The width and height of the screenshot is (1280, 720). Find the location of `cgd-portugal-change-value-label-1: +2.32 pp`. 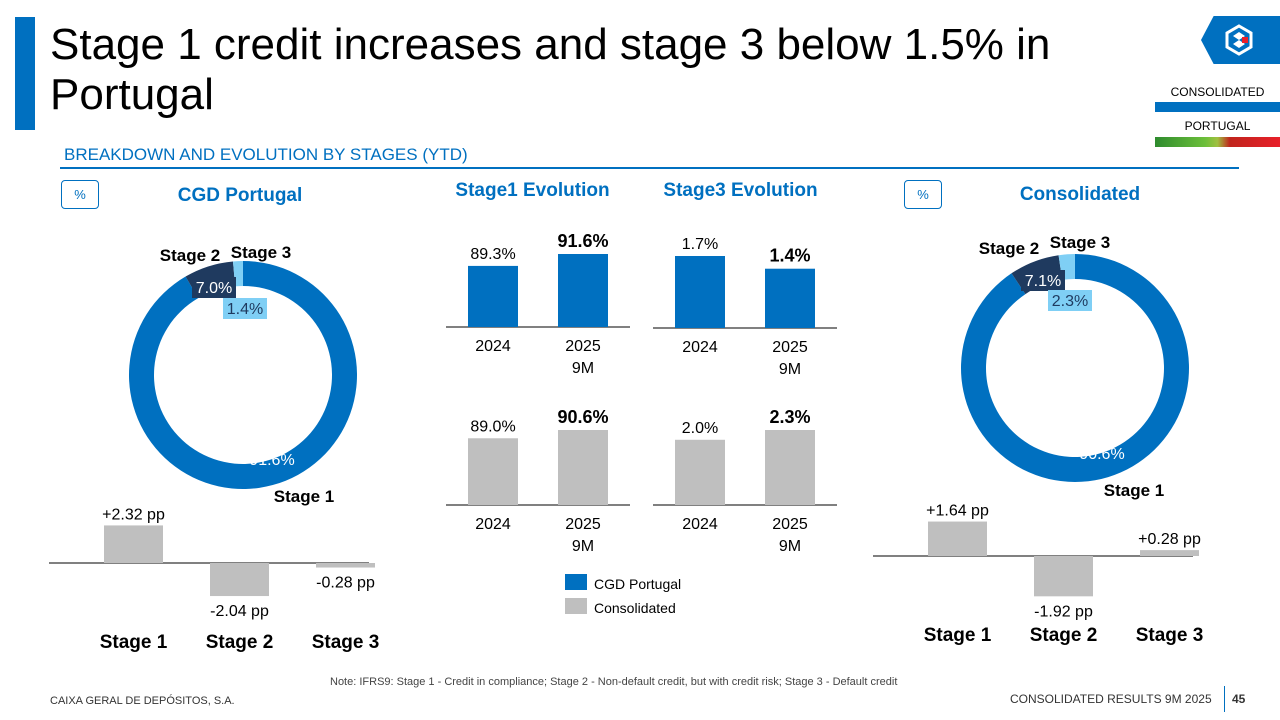

cgd-portugal-change-value-label-1: +2.32 pp is located at coordinates (133, 514).